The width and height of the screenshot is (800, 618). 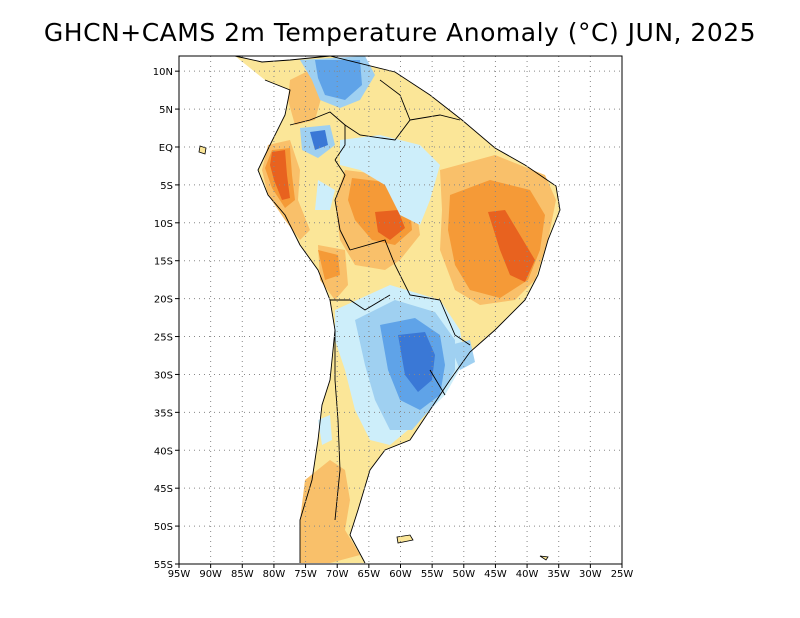 What do you see at coordinates (390, 180) in the screenshot?
I see `cool-region-amazon` at bounding box center [390, 180].